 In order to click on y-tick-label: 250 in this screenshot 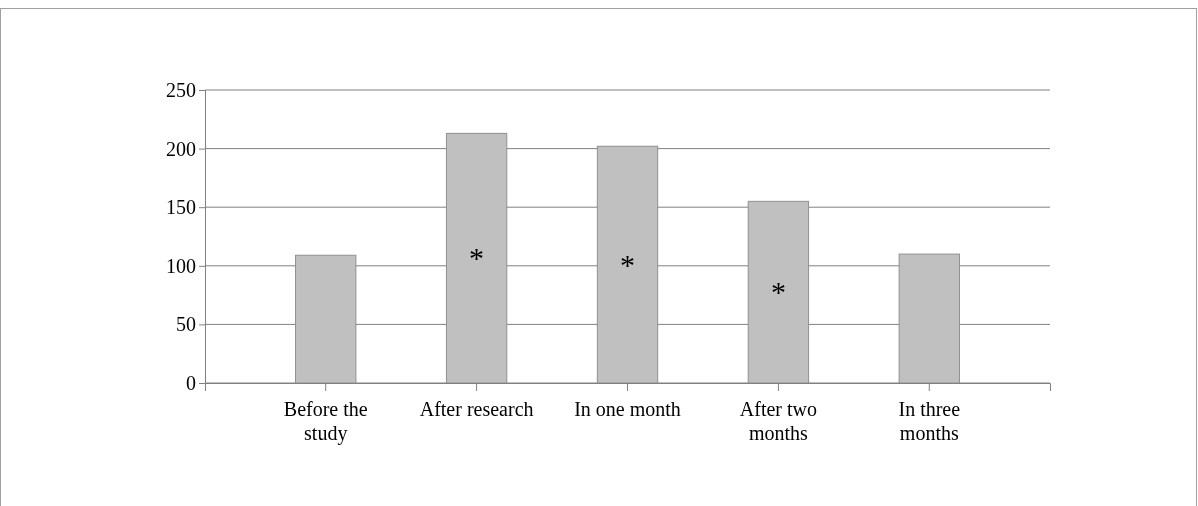, I will do `click(181, 89)`.